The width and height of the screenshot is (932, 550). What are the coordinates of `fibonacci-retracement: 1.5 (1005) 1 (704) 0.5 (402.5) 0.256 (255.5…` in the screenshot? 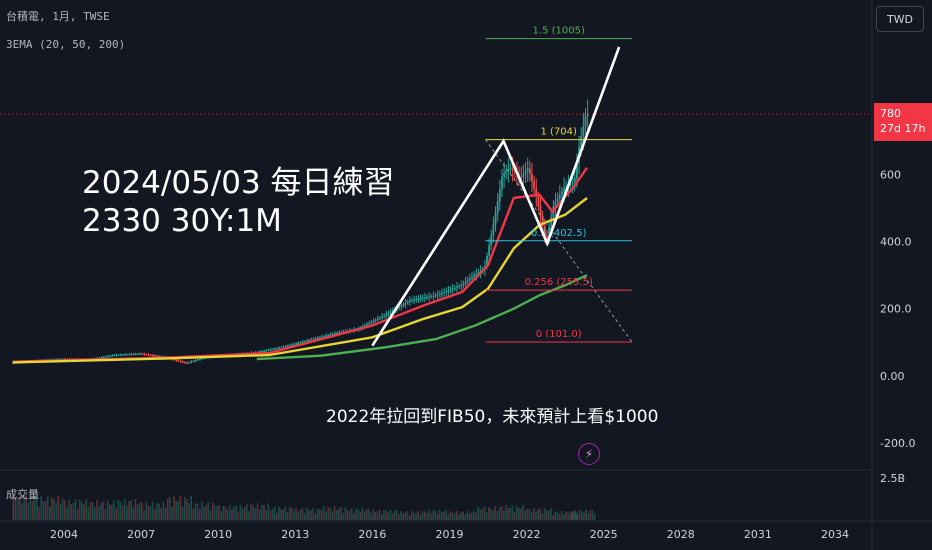 It's located at (559, 184).